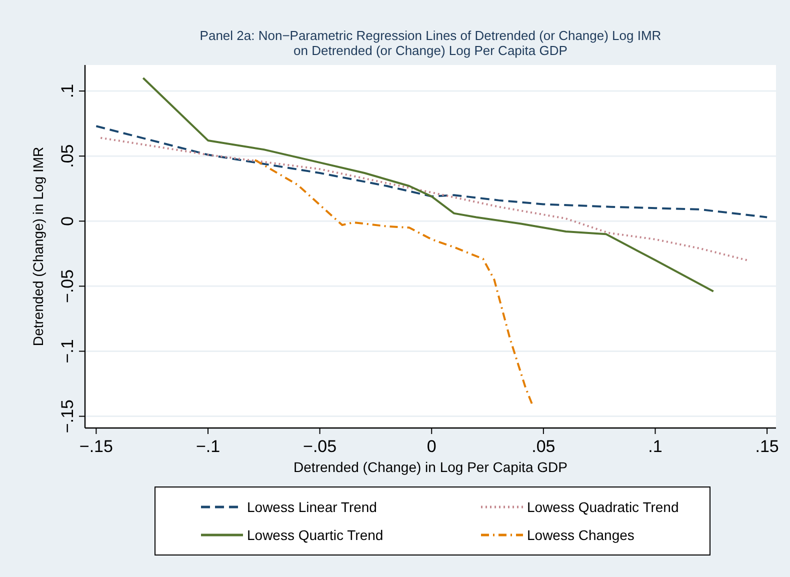 The height and width of the screenshot is (577, 790). What do you see at coordinates (67, 417) in the screenshot?
I see `y-tick-label: −.15` at bounding box center [67, 417].